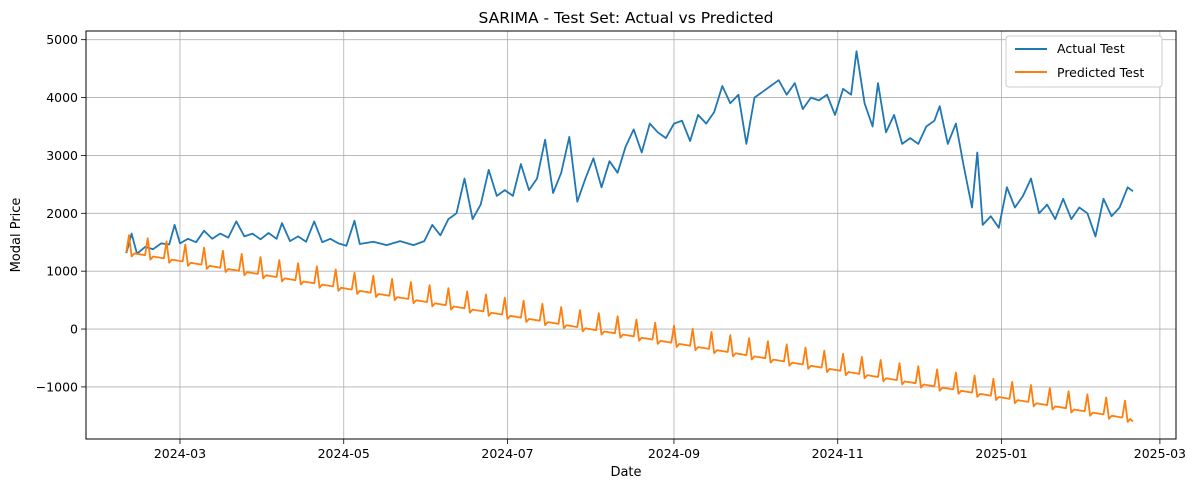 This screenshot has height=490, width=1187. Describe the element at coordinates (625, 472) in the screenshot. I see `x-axis-label: Date` at that location.